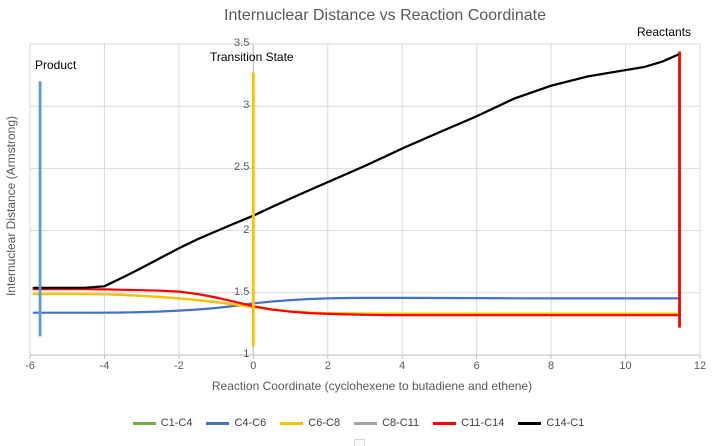 The image size is (717, 446). What do you see at coordinates (327, 366) in the screenshot?
I see `x-tick-label: 2` at bounding box center [327, 366].